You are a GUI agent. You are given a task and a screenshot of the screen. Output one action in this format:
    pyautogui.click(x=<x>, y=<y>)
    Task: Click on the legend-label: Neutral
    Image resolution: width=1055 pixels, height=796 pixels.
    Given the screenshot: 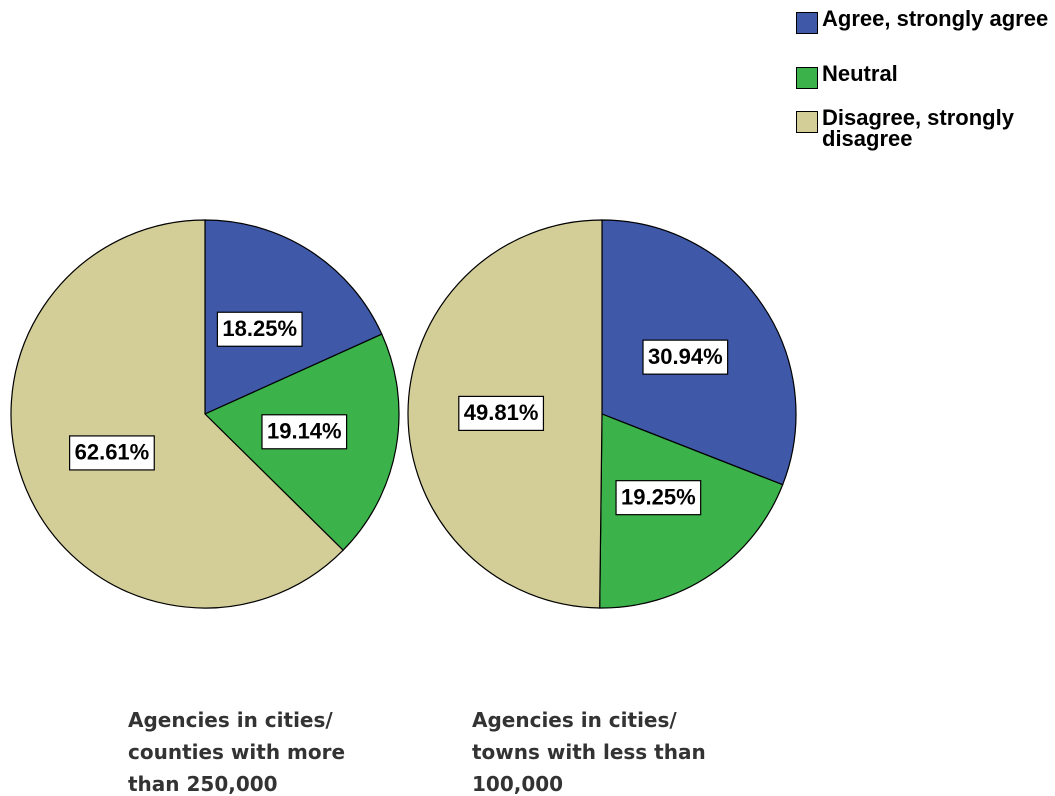 What is the action you would take?
    pyautogui.click(x=860, y=73)
    